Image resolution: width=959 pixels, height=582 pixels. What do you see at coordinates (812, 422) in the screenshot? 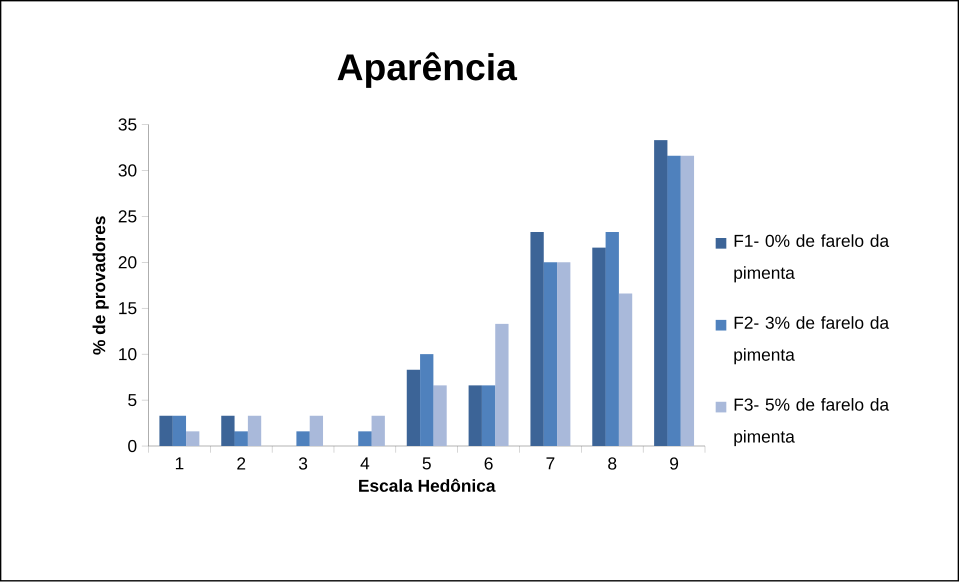
I see `legend-label: F3- 5% de farelo da pimenta` at bounding box center [812, 422].